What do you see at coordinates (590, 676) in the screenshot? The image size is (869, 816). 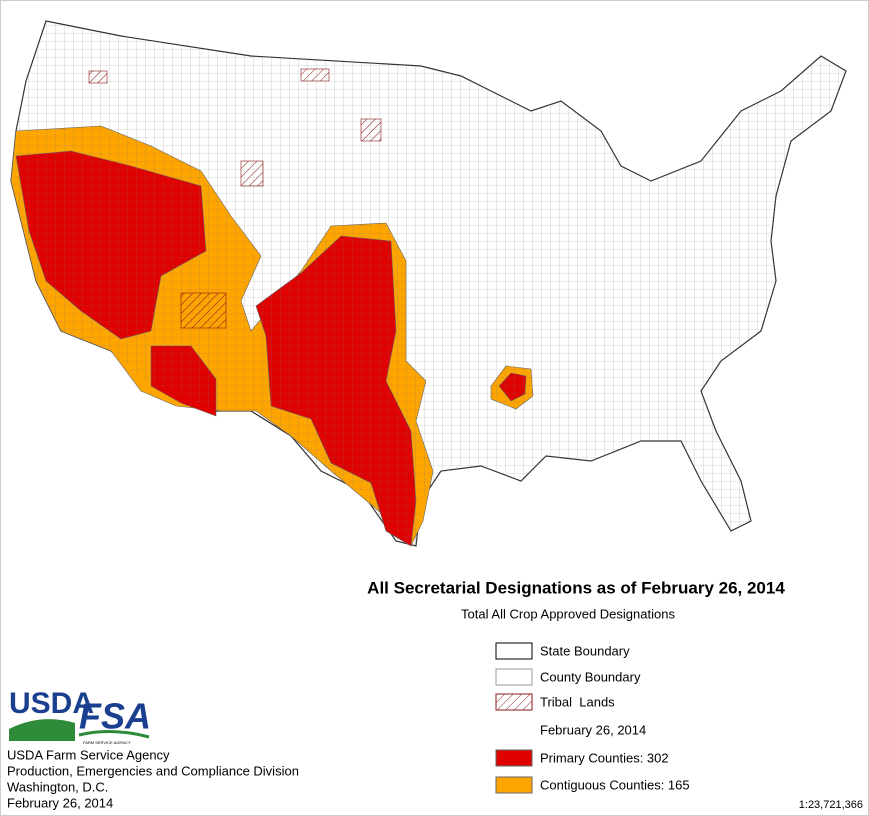 I see `legend-label: County Boundary` at bounding box center [590, 676].